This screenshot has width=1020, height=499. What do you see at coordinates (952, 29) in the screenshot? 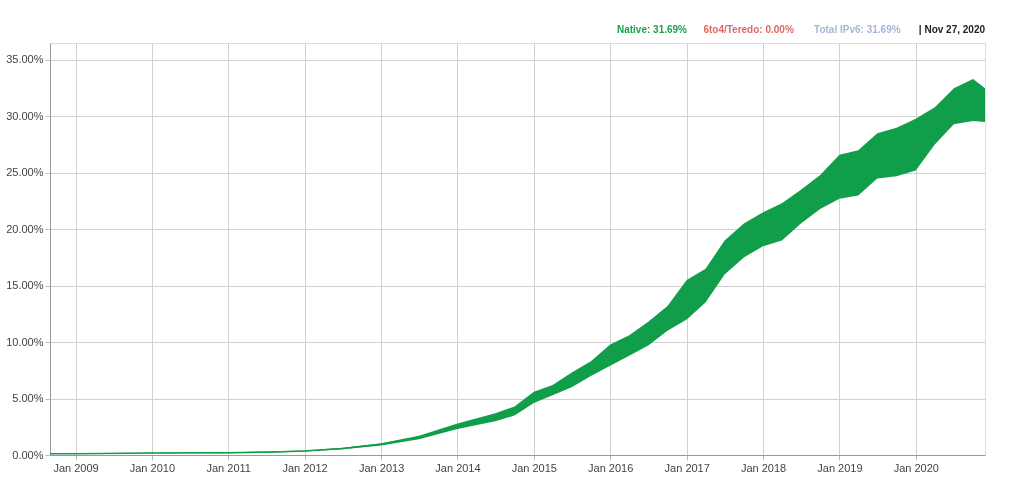
I see `text: | Nov 27, 2020` at bounding box center [952, 29].